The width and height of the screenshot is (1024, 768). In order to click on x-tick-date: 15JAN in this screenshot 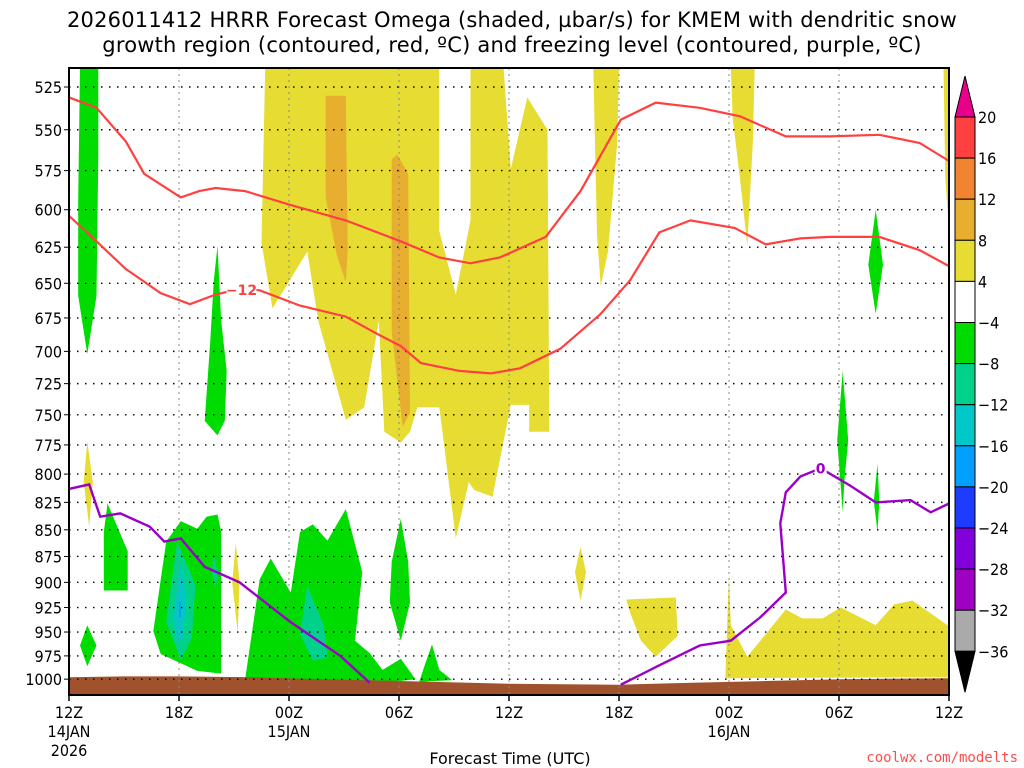, I will do `click(289, 731)`.